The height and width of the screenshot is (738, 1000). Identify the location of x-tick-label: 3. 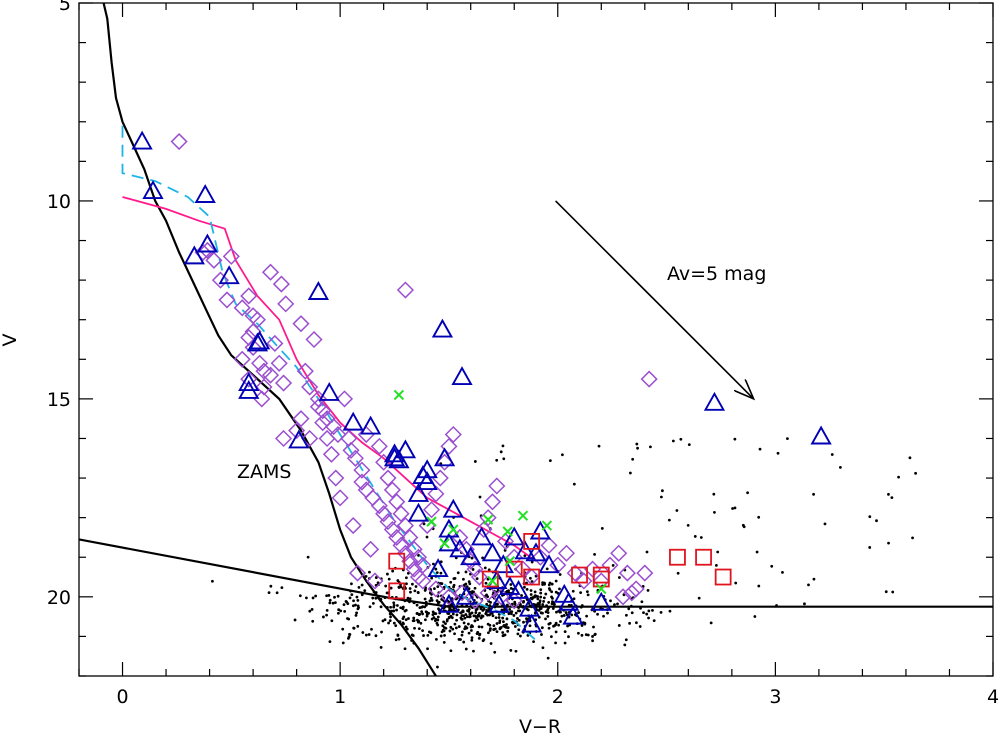
(775, 697).